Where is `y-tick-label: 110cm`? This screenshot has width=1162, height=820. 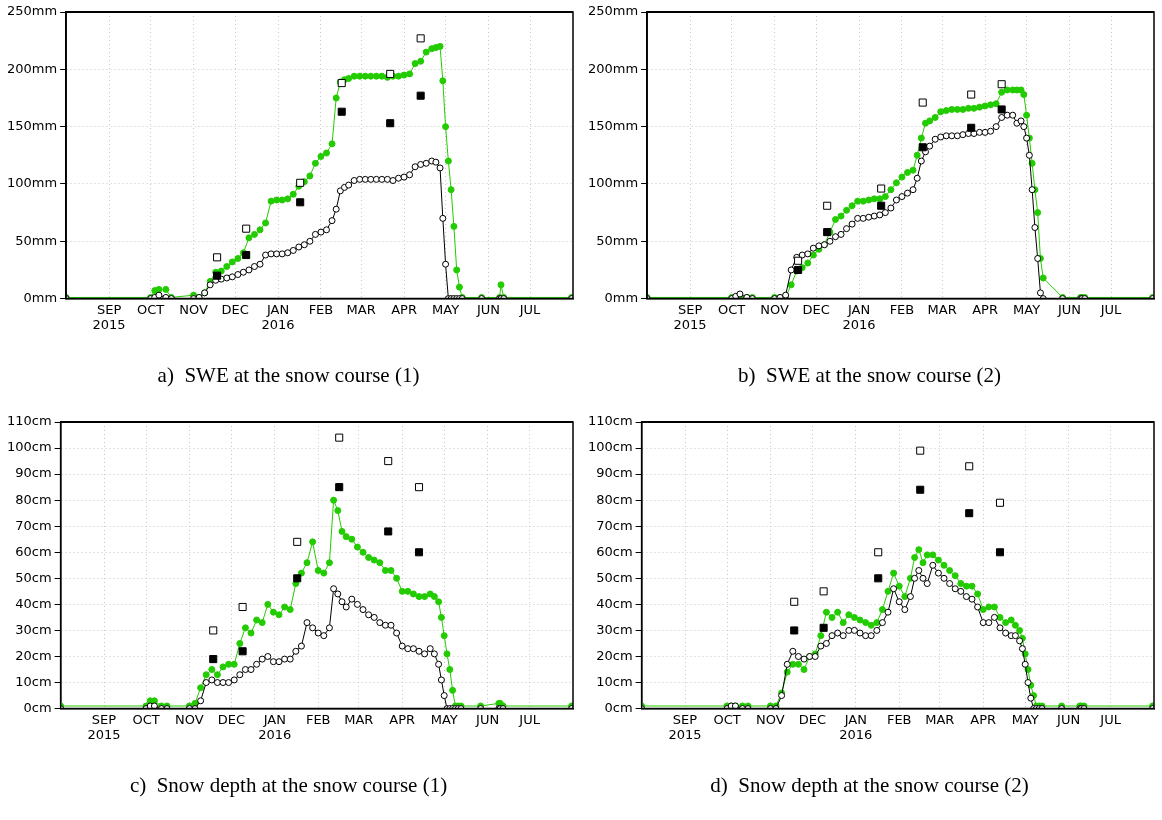 y-tick-label: 110cm is located at coordinates (610, 421).